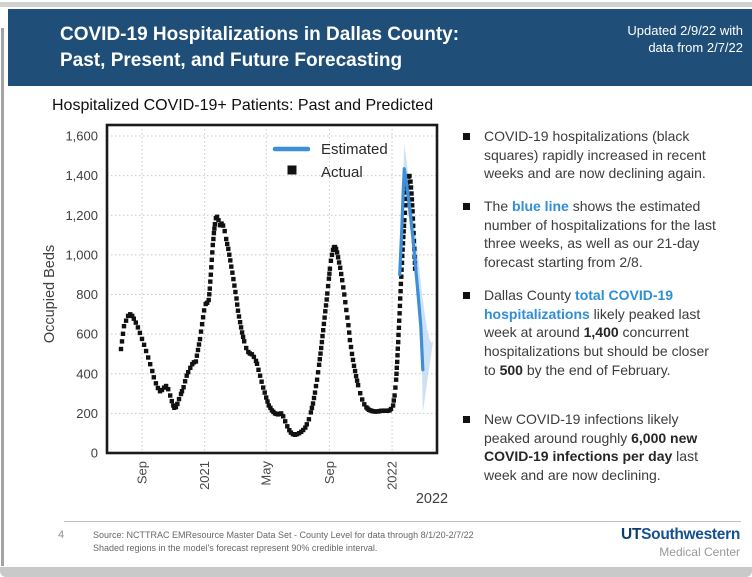  I want to click on utsw-logo: UTSouthwestern Medical Center, so click(680, 542).